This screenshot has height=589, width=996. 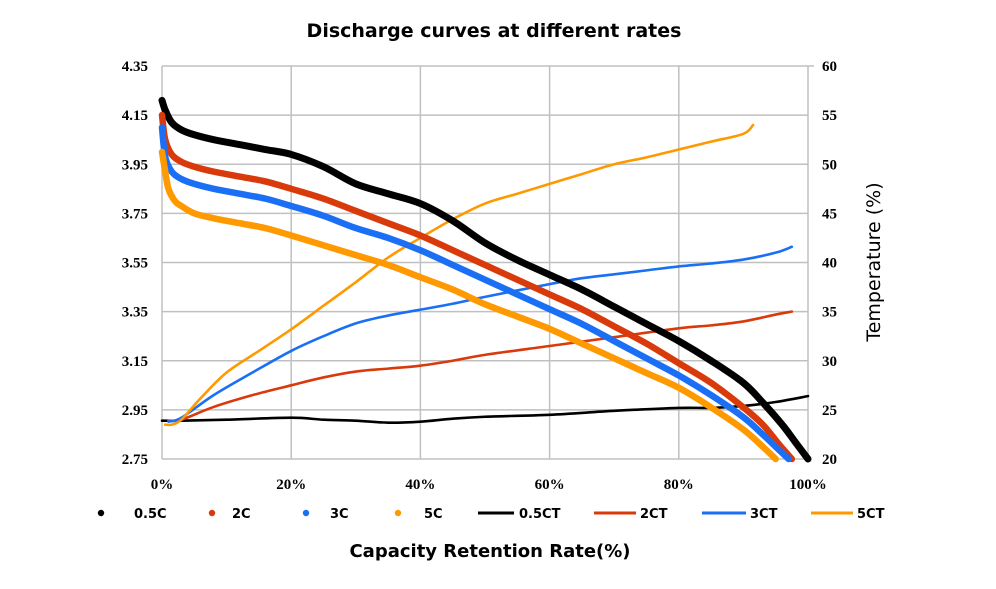 I want to click on y-tick-label: 4.15, so click(x=135, y=116).